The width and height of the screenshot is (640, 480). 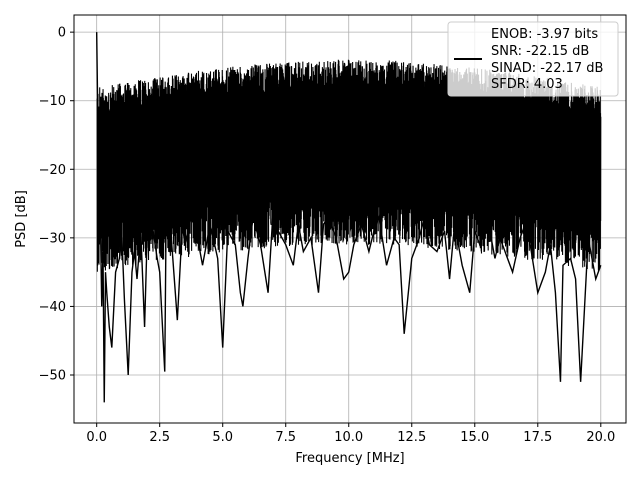 I want to click on legend-entry-snr: SNR: -22.15 dB, so click(x=540, y=51).